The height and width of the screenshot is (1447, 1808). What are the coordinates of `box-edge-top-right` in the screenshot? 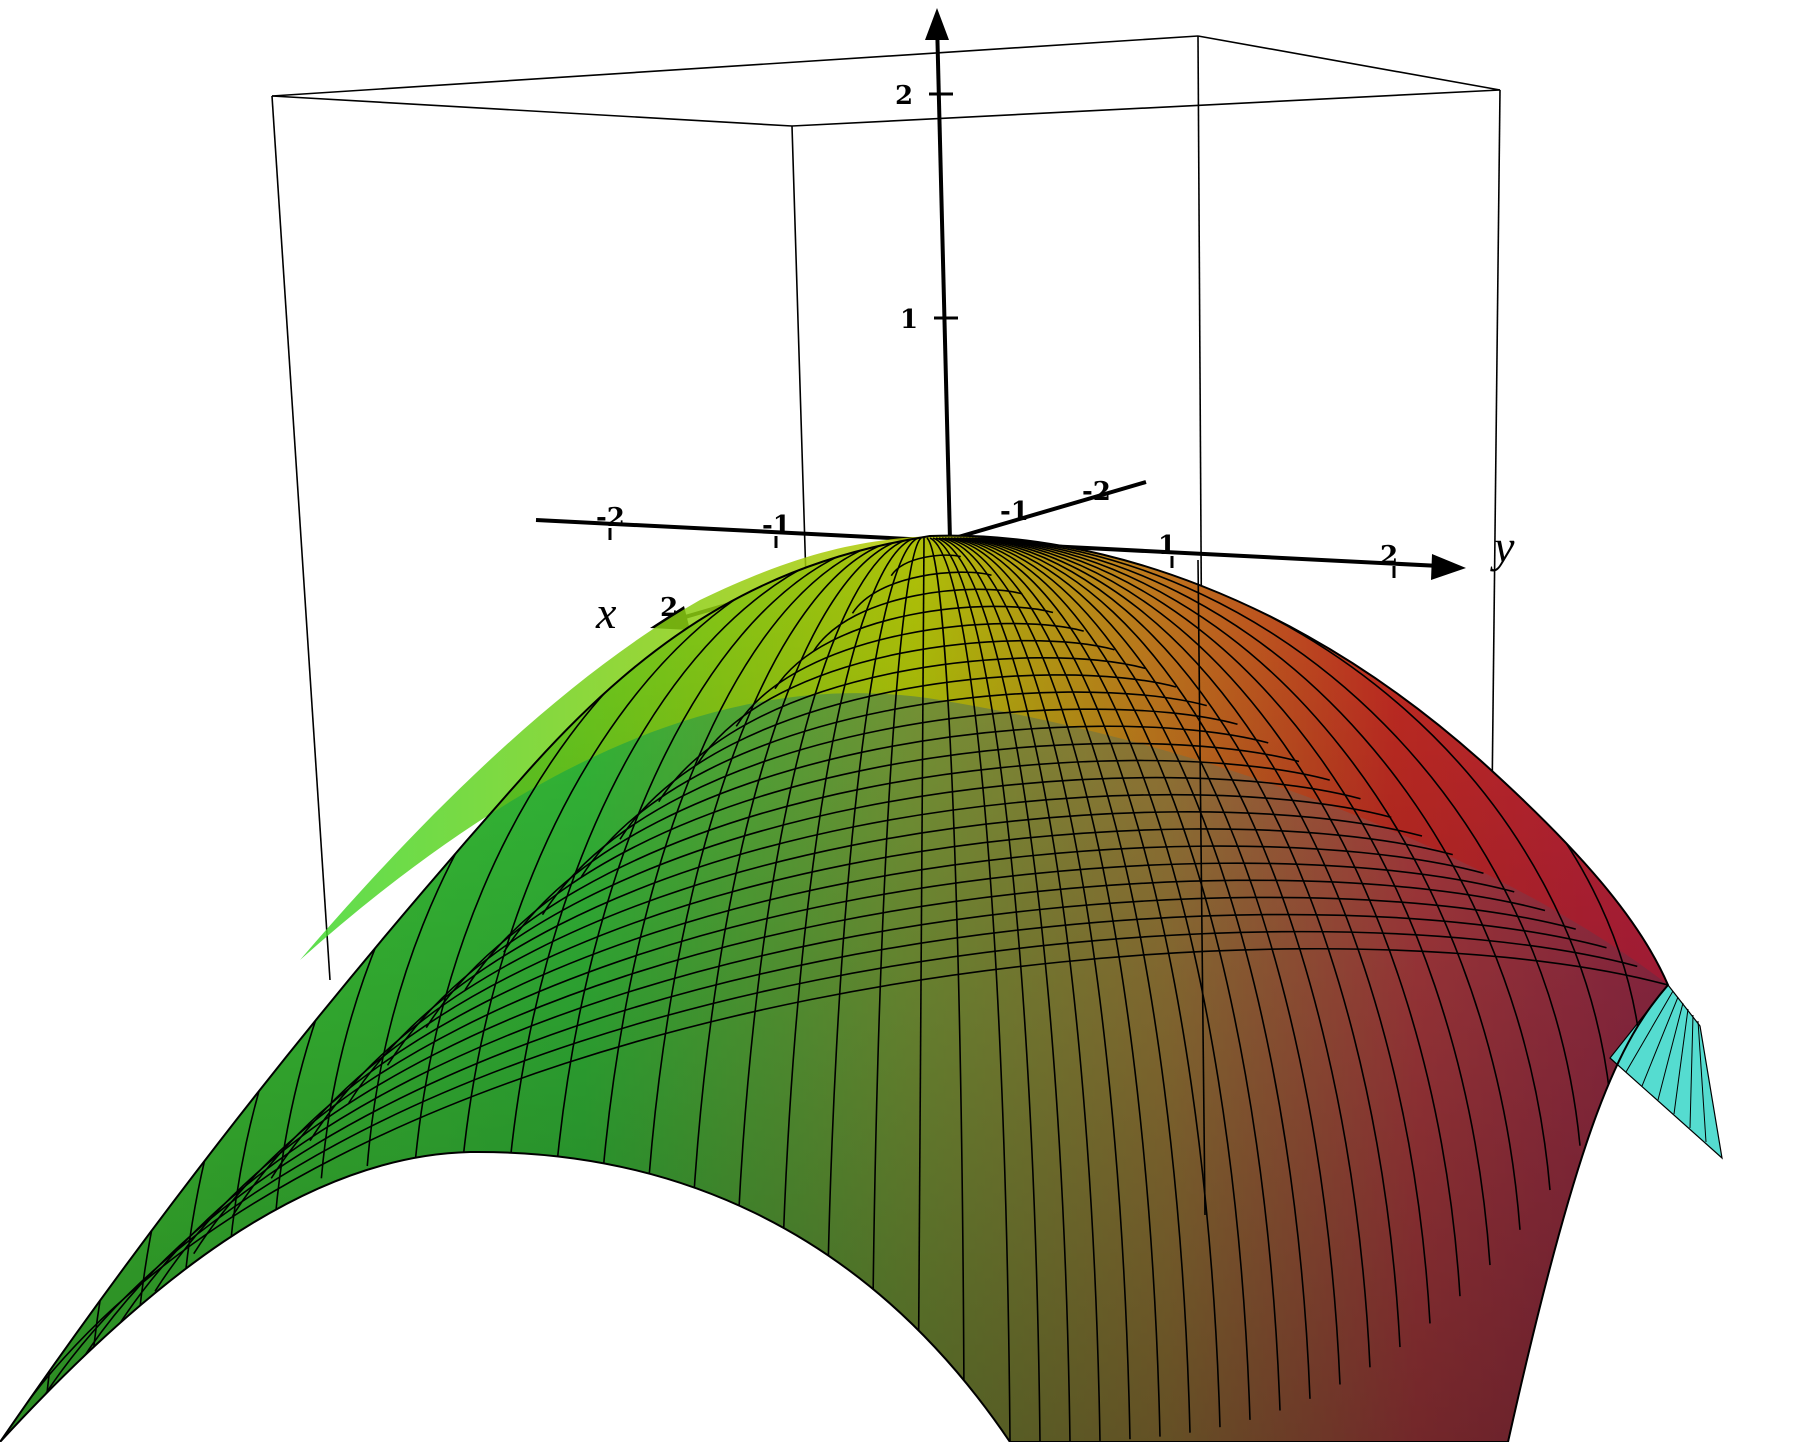 It's located at (1349, 63).